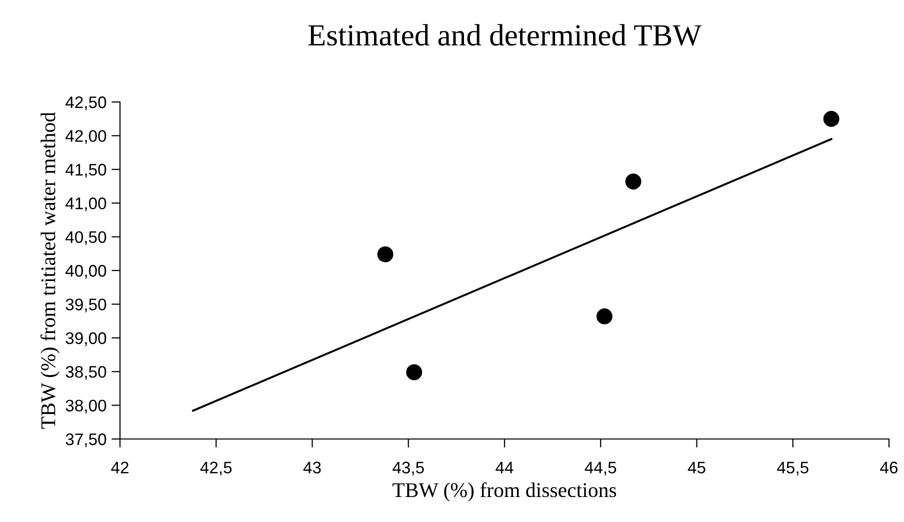  I want to click on y-tick-label: 41,00, so click(85, 205).